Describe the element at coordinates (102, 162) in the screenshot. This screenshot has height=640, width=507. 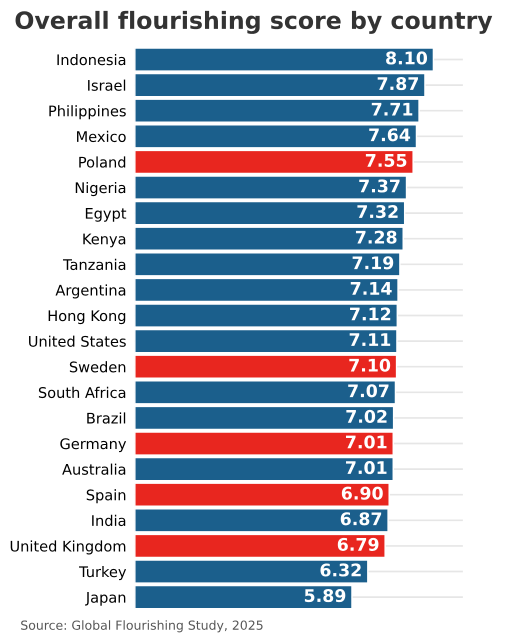
I see `y-tick-label: Poland` at that location.